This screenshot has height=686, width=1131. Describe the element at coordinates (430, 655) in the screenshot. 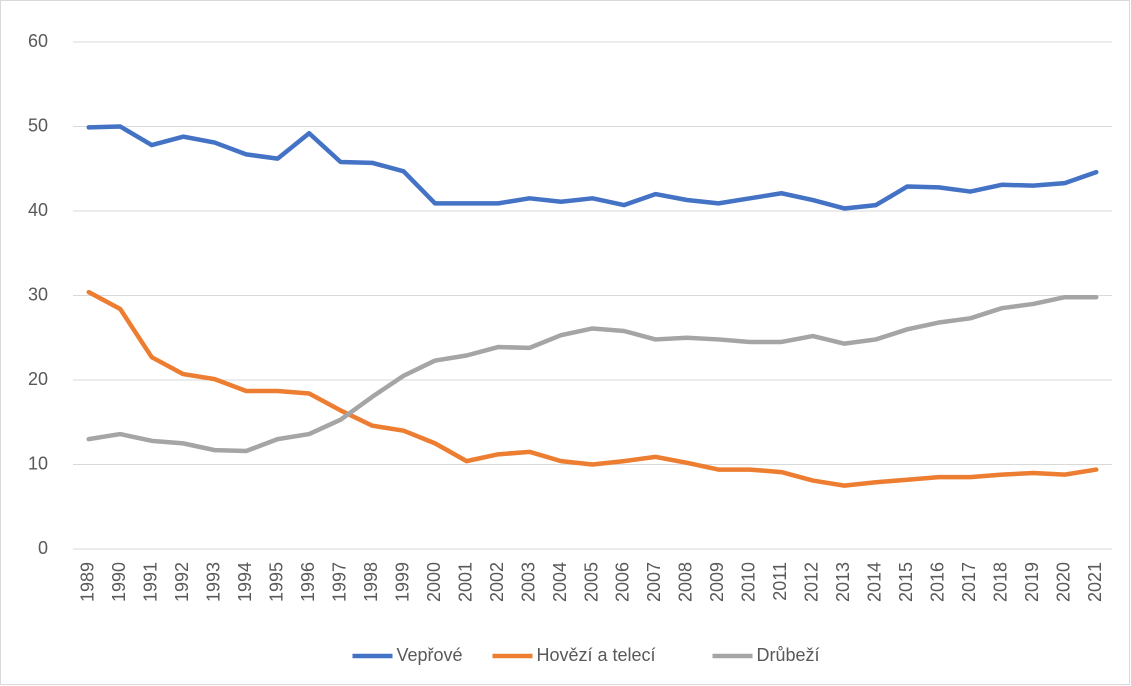

I see `legend-label: Vepřové` at that location.